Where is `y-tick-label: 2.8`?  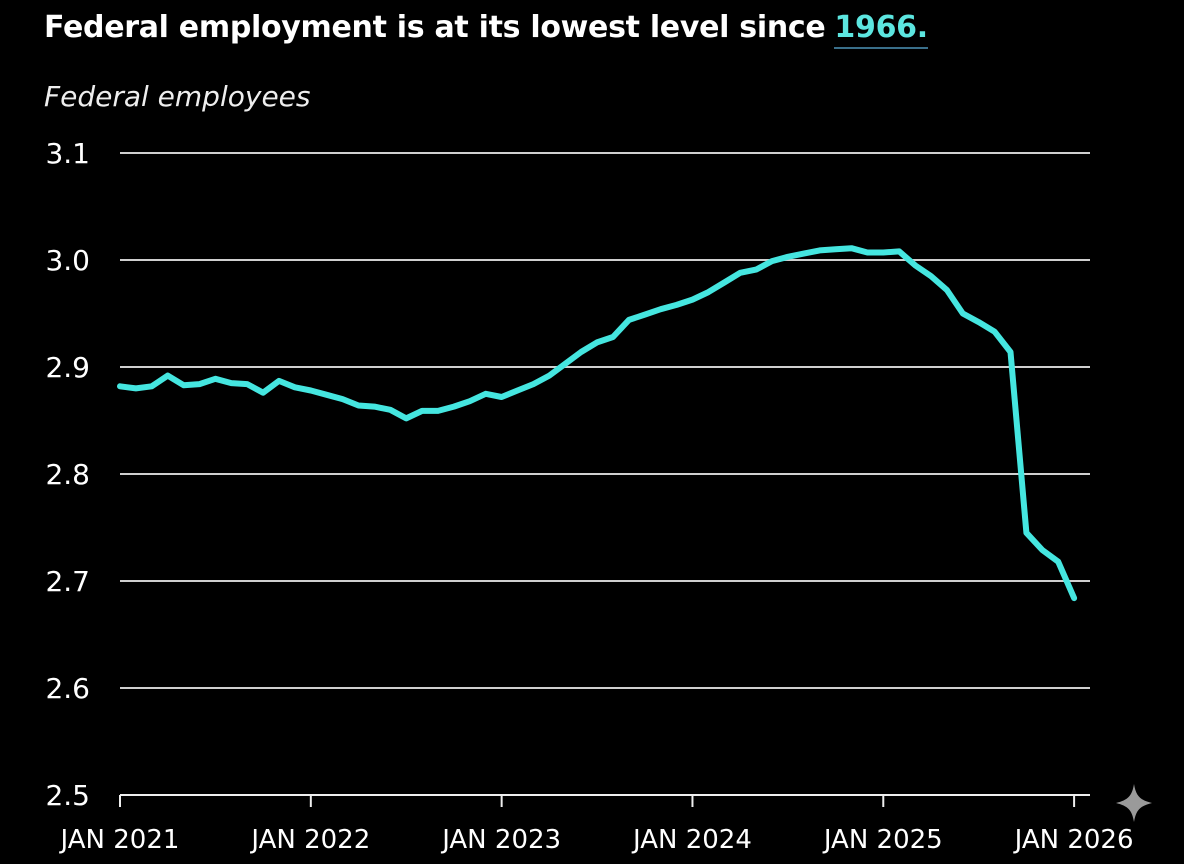 y-tick-label: 2.8 is located at coordinates (67, 474).